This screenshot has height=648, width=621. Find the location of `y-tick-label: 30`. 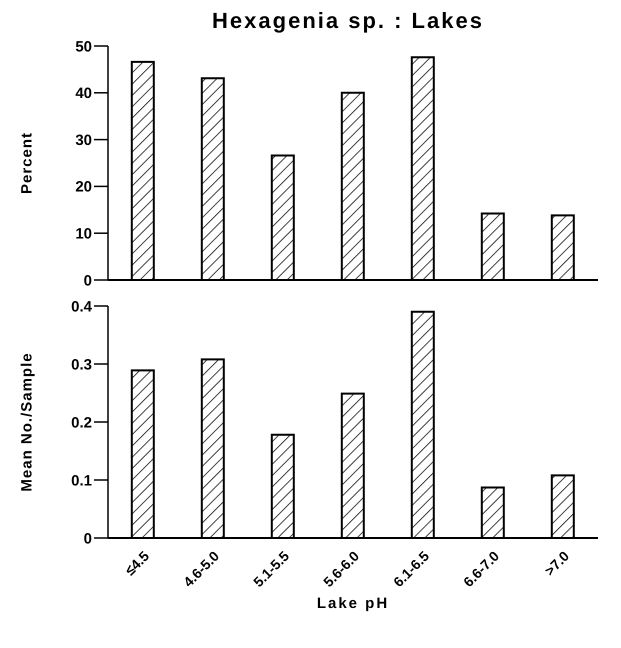

y-tick-label: 30 is located at coordinates (83, 140).